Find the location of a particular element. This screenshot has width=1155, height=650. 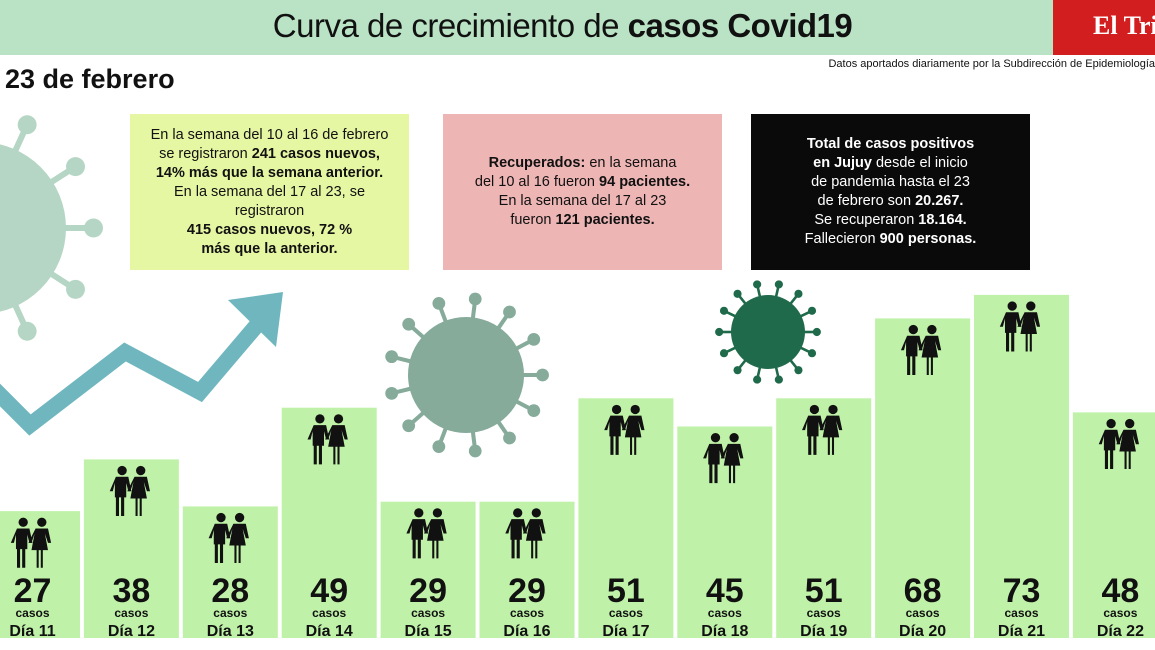

total-line-4a: de febrero son is located at coordinates (866, 201).